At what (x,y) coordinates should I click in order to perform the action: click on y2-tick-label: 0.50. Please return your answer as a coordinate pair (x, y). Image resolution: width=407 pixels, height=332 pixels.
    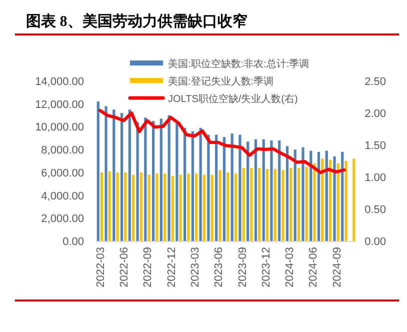
    Looking at the image, I should click on (375, 210).